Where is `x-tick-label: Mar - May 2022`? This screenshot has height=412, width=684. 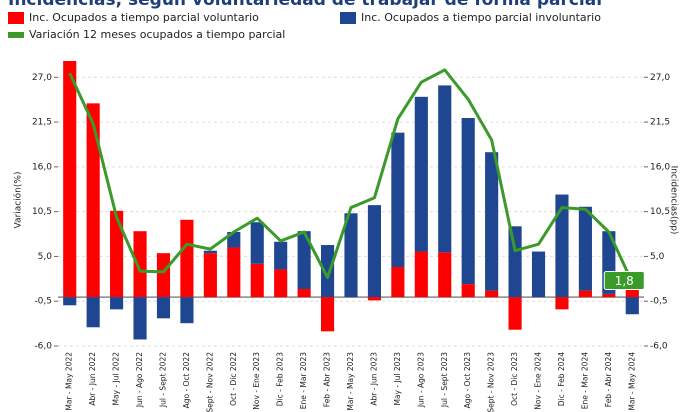 x-tick-label: Mar - May 2022 is located at coordinates (69, 381).